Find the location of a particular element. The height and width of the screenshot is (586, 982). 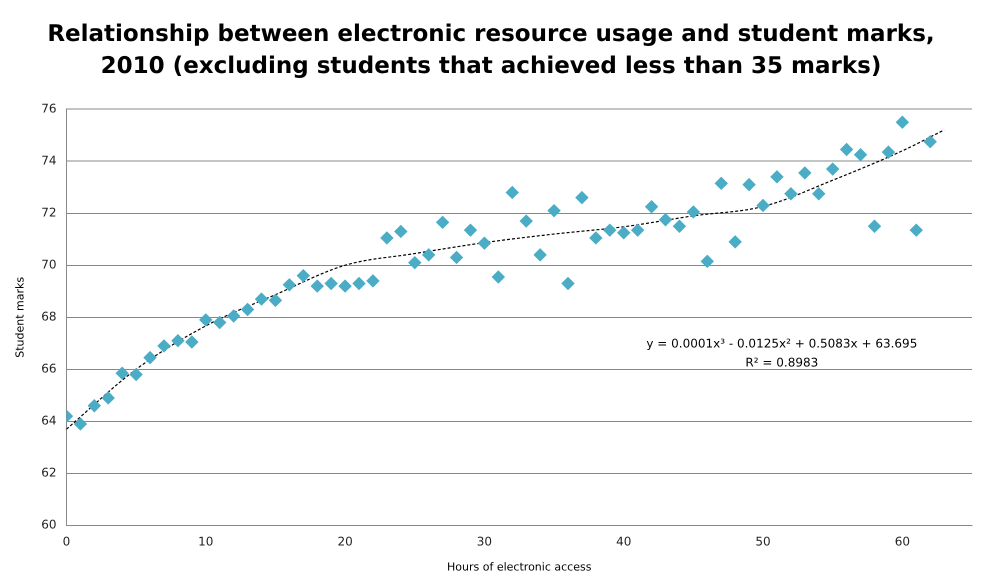

y-tick-label: 68 is located at coordinates (48, 316).